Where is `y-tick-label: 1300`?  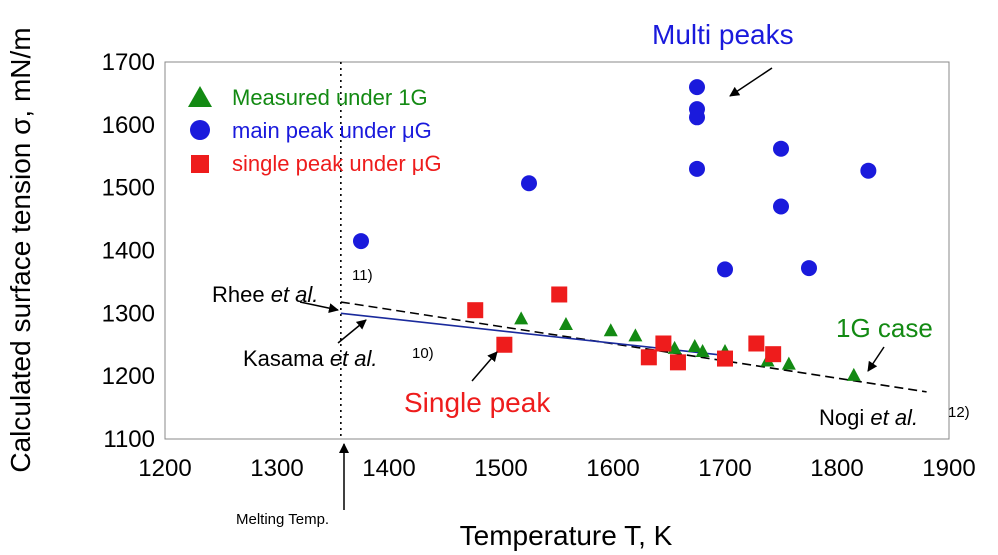
y-tick-label: 1300 is located at coordinates (128, 313).